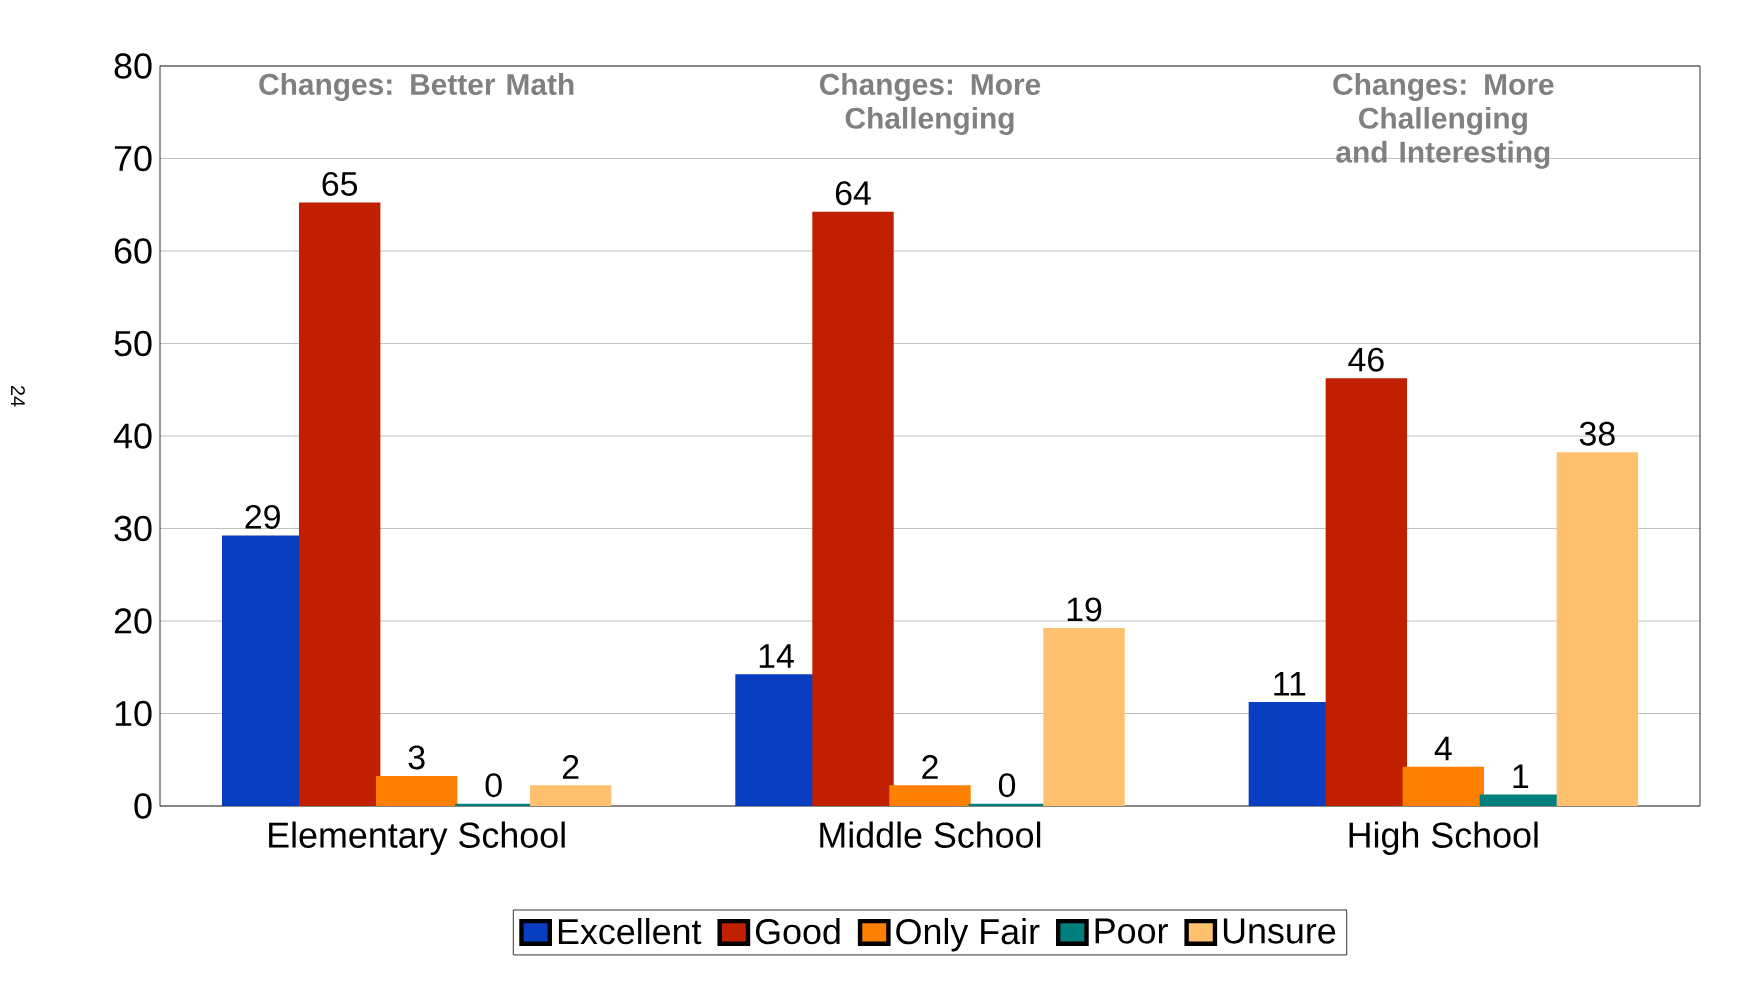 This screenshot has width=1762, height=996. I want to click on y-tick-label: 30, so click(133, 528).